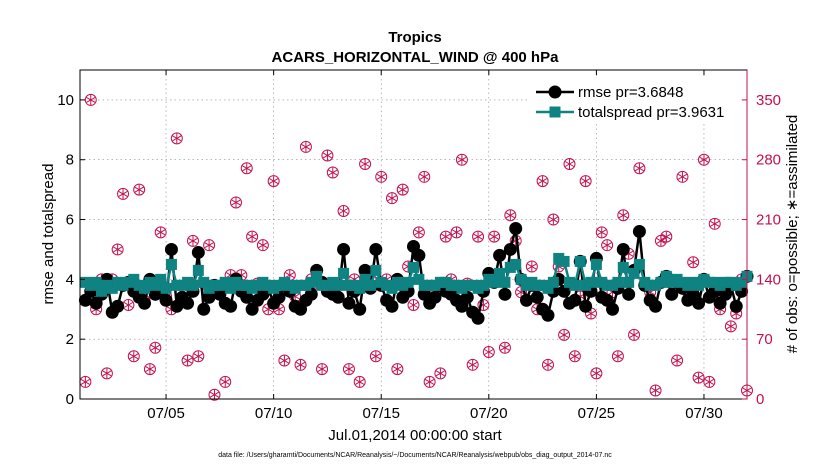 This screenshot has width=830, height=470. What do you see at coordinates (635, 100) in the screenshot?
I see `legend: rmse pr=3.6848 totalspread pr=3.9631` at bounding box center [635, 100].